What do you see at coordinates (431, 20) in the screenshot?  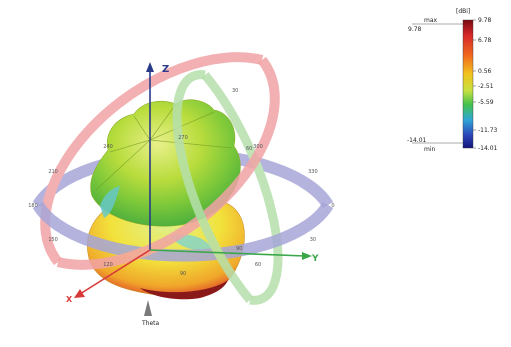 I see `colorbar-max-label: max` at bounding box center [431, 20].